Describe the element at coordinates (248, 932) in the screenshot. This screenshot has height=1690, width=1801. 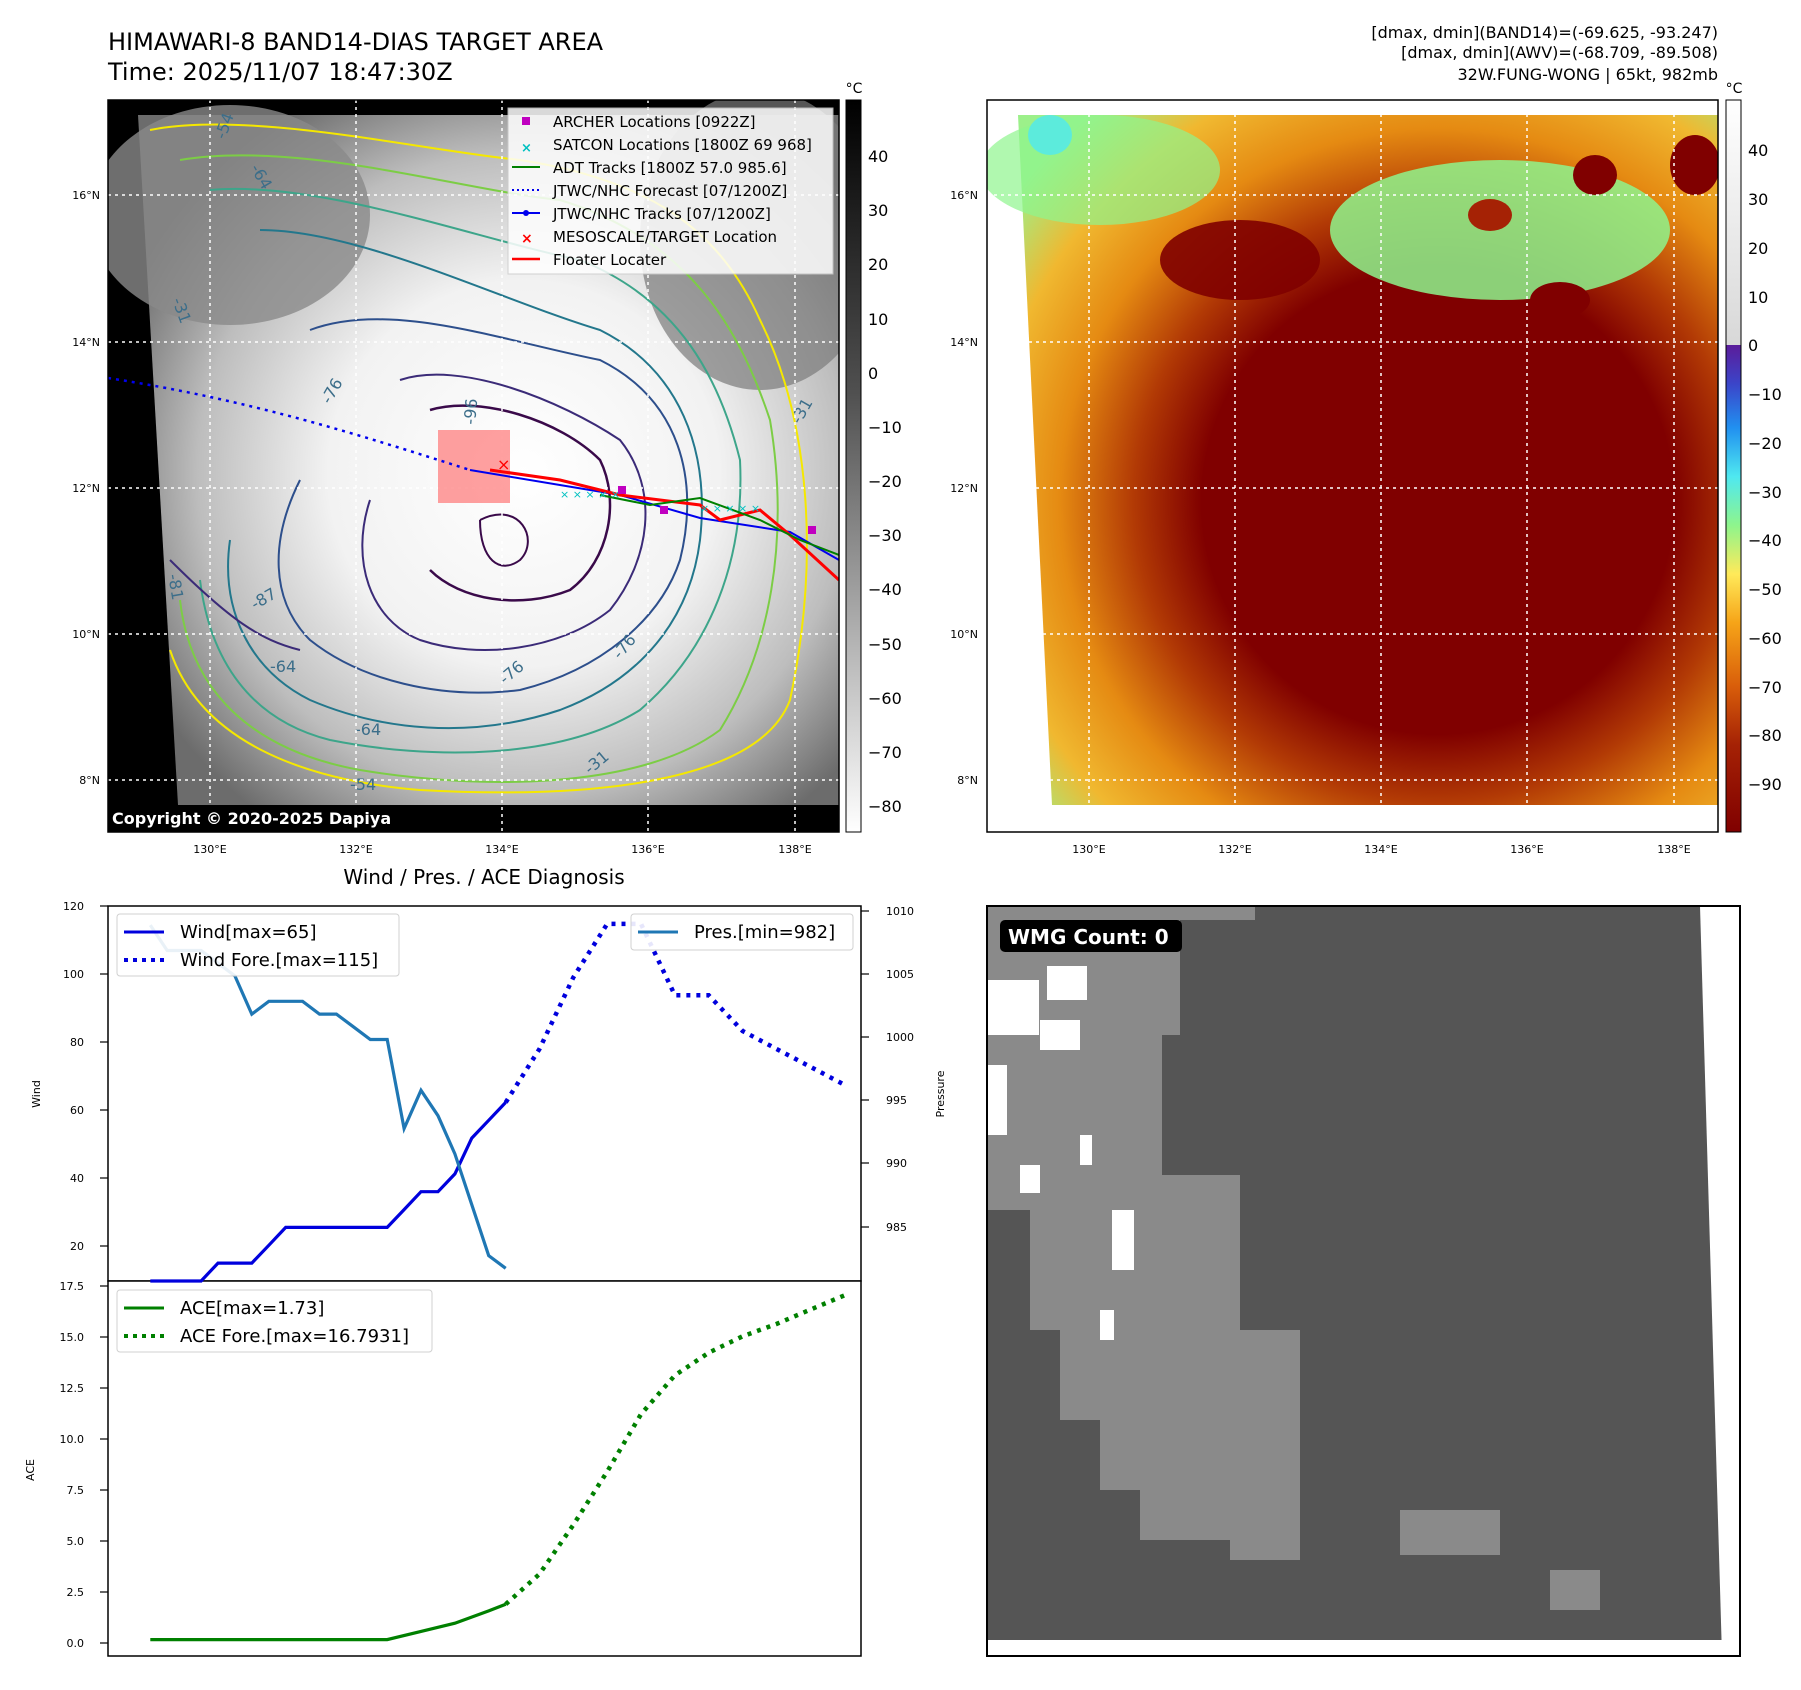
I see `legend-item: Wind[max=65]` at that location.